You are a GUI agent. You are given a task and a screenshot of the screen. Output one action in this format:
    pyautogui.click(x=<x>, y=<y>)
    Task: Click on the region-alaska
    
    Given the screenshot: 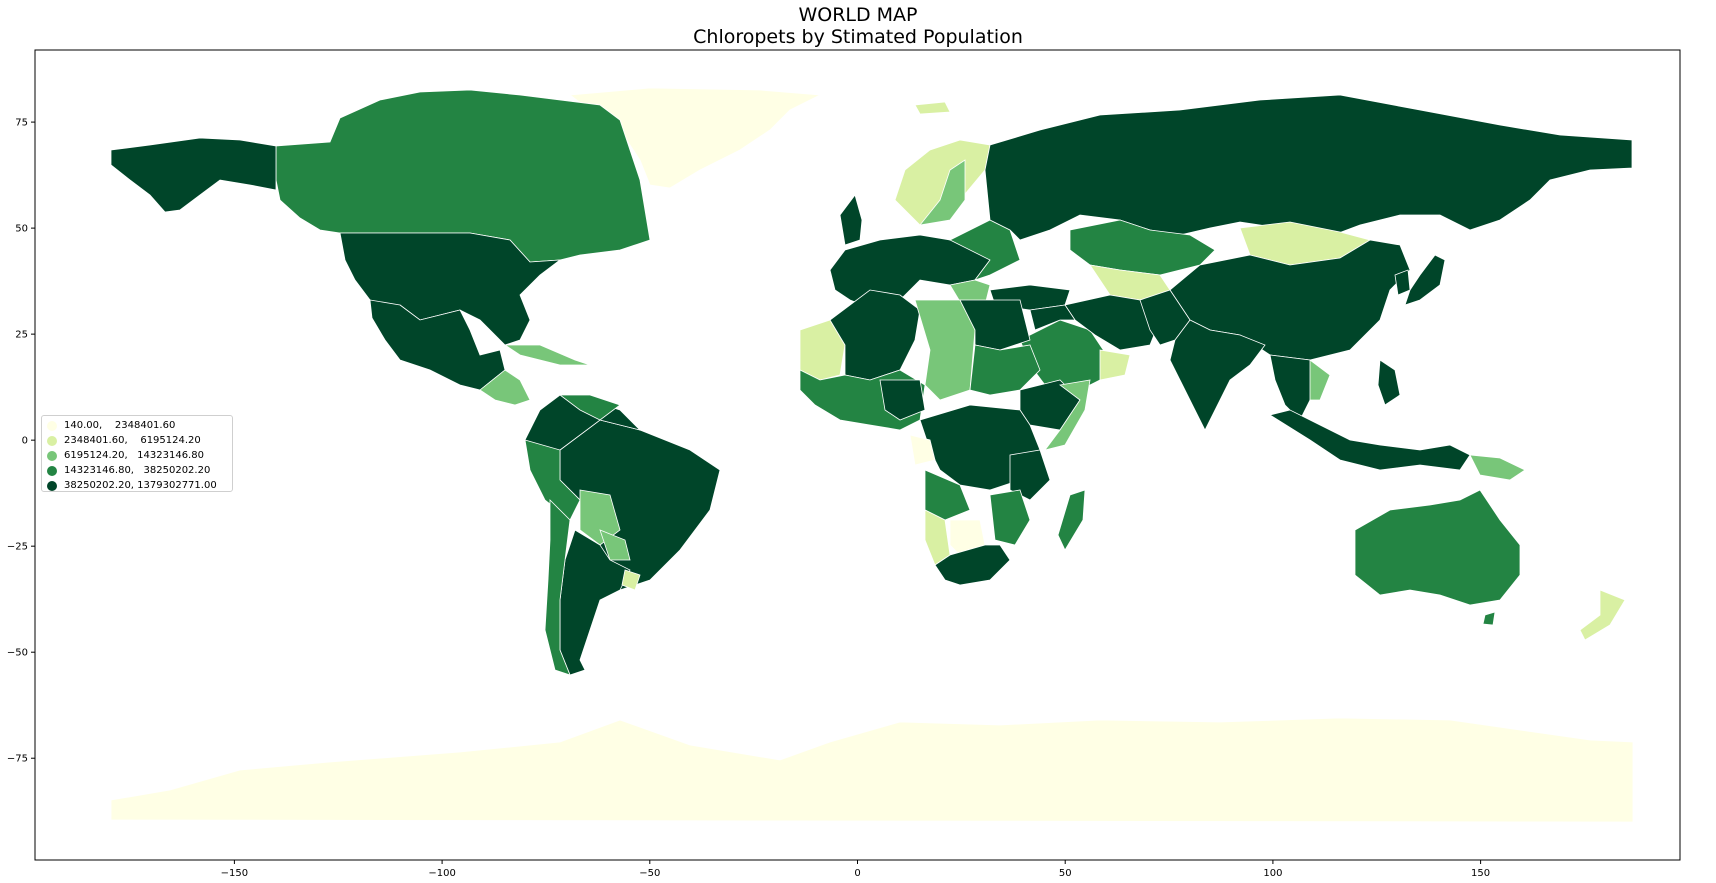 What is the action you would take?
    pyautogui.click(x=193, y=175)
    